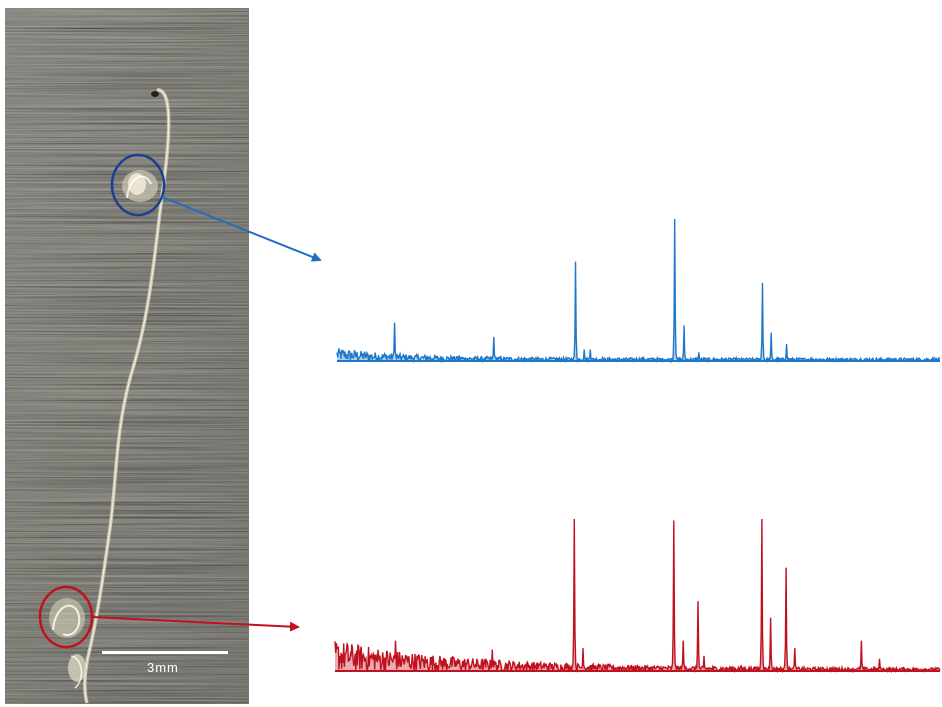 The width and height of the screenshot is (942, 707). Describe the element at coordinates (163, 667) in the screenshot. I see `scale-bar-label: 3mm` at that location.